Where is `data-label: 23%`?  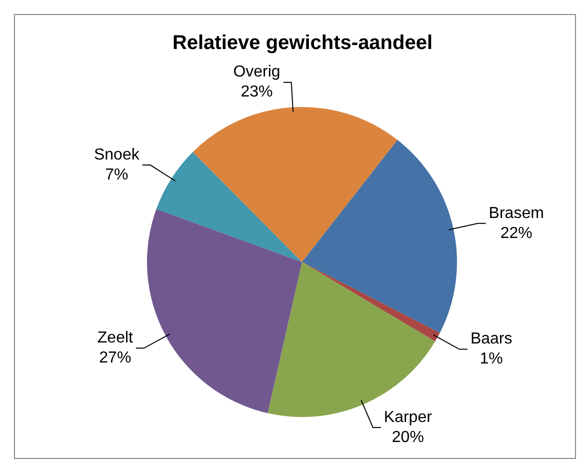 data-label: 23% is located at coordinates (256, 92).